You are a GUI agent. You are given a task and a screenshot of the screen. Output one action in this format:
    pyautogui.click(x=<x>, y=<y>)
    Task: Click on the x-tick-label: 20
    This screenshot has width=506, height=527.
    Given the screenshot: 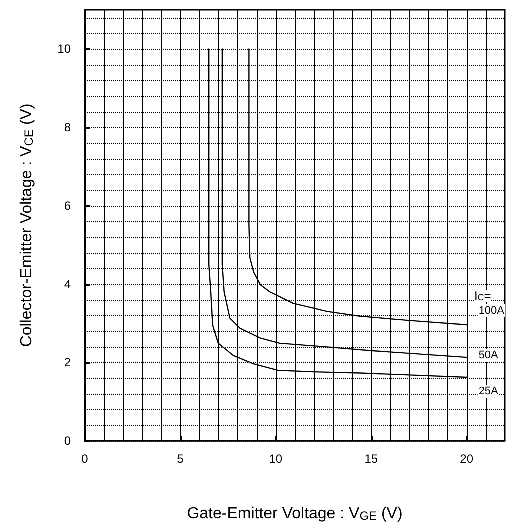 What is the action you would take?
    pyautogui.click(x=467, y=459)
    